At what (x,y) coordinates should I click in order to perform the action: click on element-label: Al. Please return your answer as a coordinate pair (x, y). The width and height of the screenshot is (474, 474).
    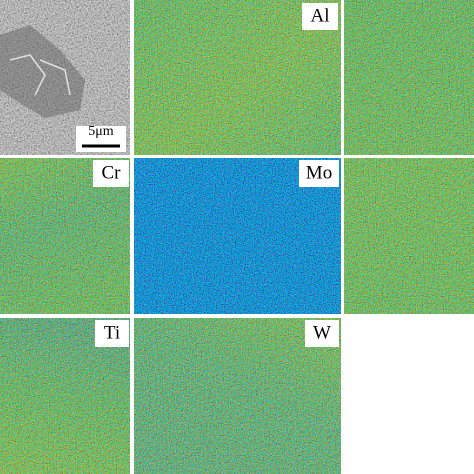
    Looking at the image, I should click on (320, 15).